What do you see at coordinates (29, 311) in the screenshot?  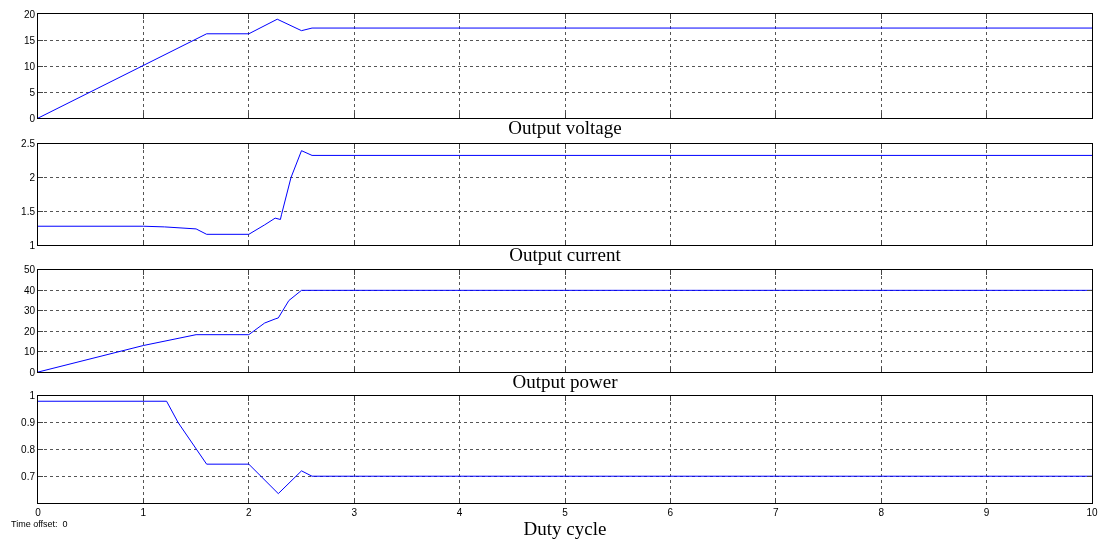 I see `y-tick-label: 30` at bounding box center [29, 311].